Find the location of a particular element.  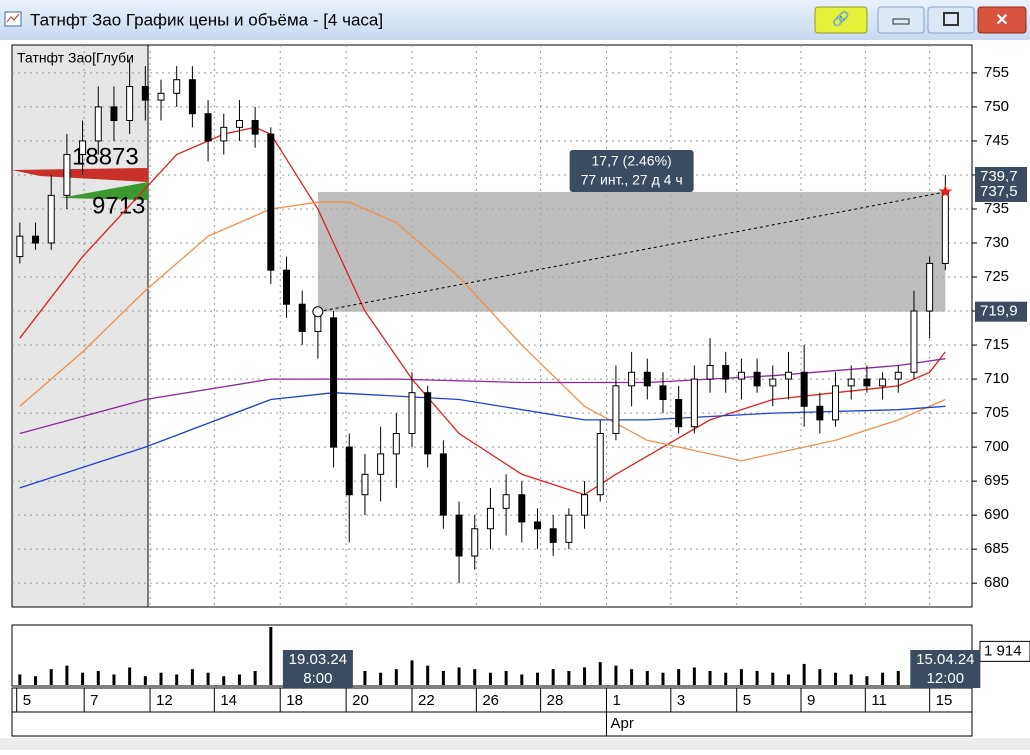

volume-profile-red is located at coordinates (80, 175).